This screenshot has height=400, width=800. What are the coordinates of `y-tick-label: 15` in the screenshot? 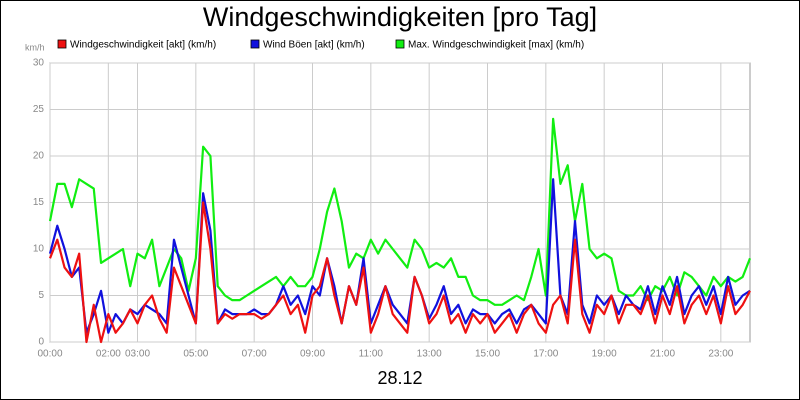 It's located at (39, 202).